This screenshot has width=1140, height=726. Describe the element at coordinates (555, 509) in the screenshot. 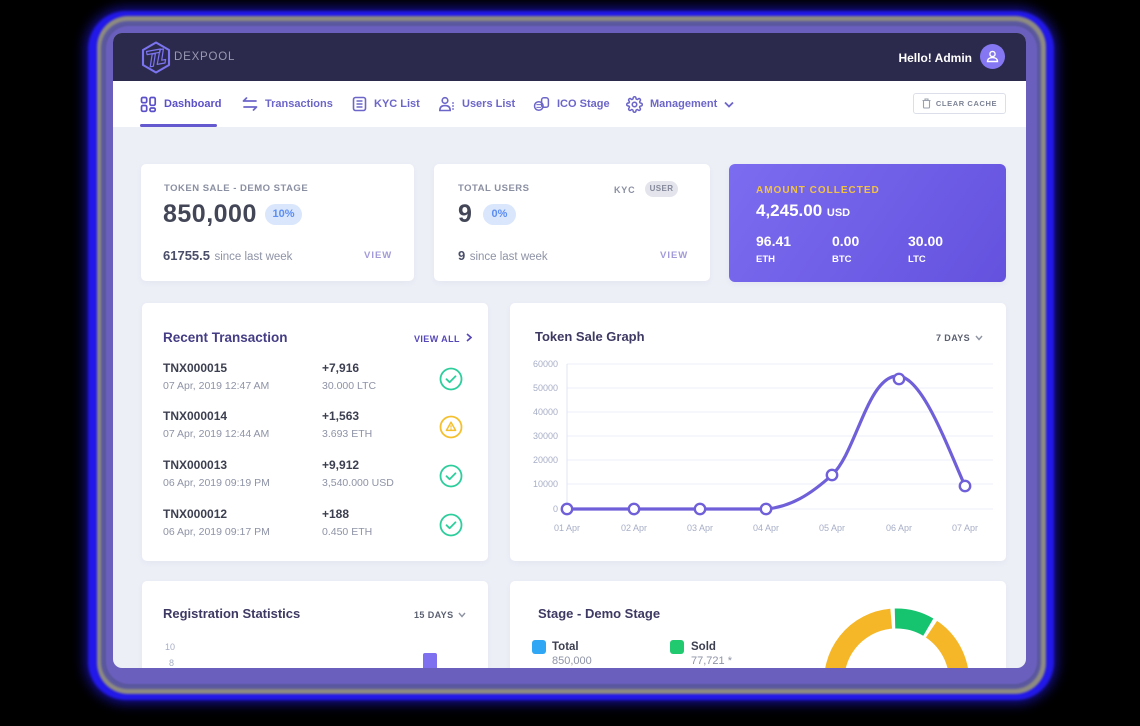

I see `svg-text: 0` at that location.